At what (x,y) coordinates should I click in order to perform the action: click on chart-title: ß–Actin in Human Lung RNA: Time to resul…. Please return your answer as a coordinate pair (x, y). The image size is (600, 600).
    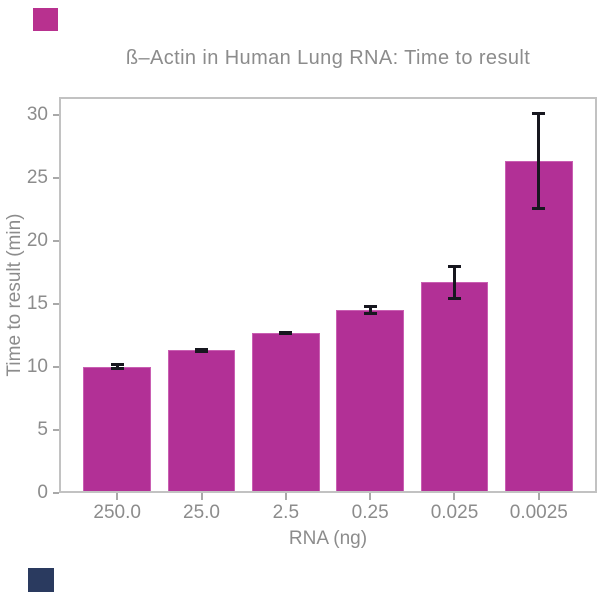
    Looking at the image, I should click on (328, 58).